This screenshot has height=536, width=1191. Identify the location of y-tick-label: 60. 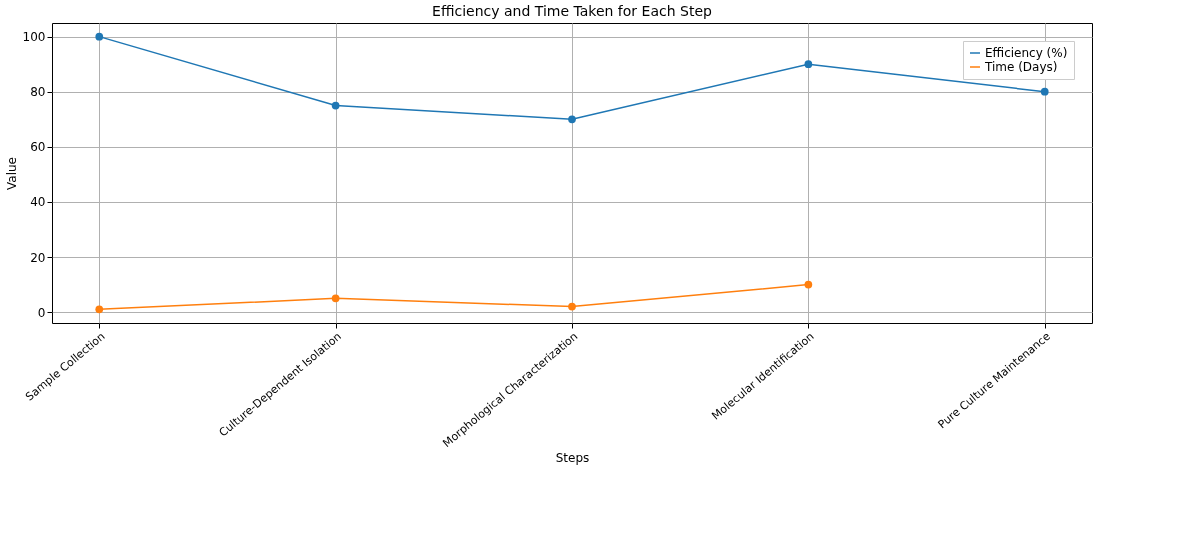
(38, 147).